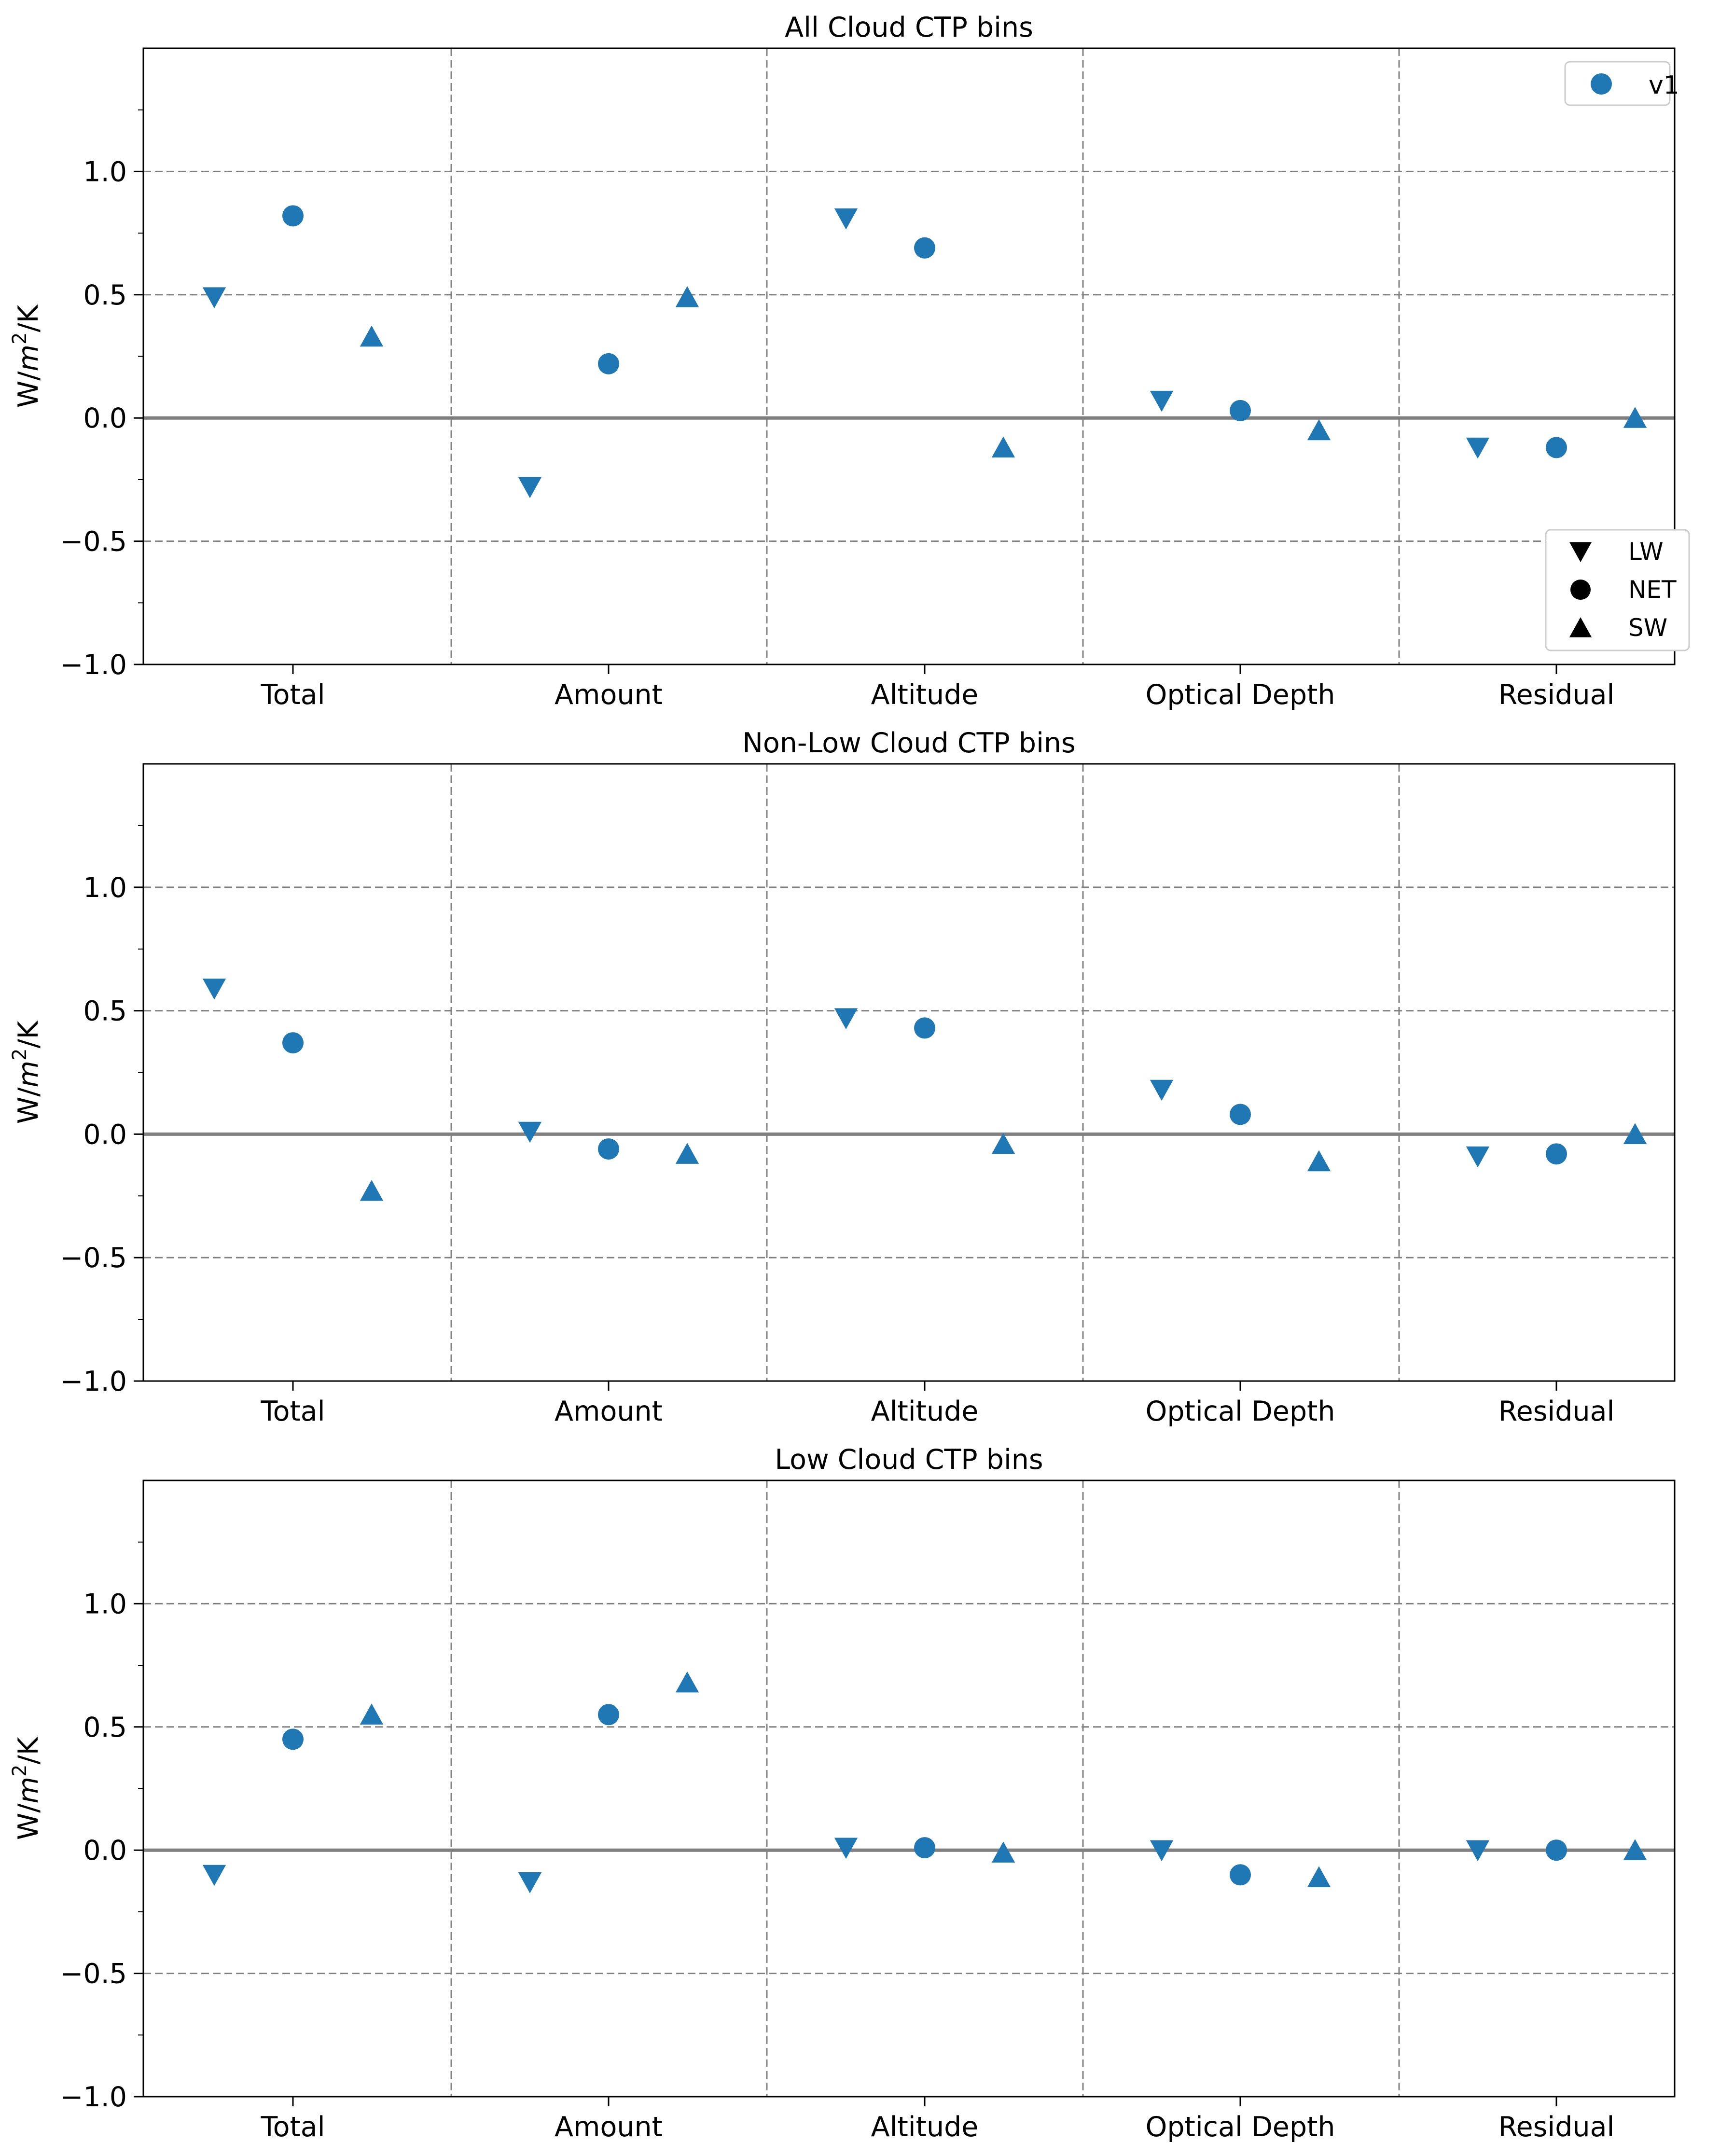 Image resolution: width=1720 pixels, height=2156 pixels. I want to click on legend-label-net: NET, so click(1652, 590).